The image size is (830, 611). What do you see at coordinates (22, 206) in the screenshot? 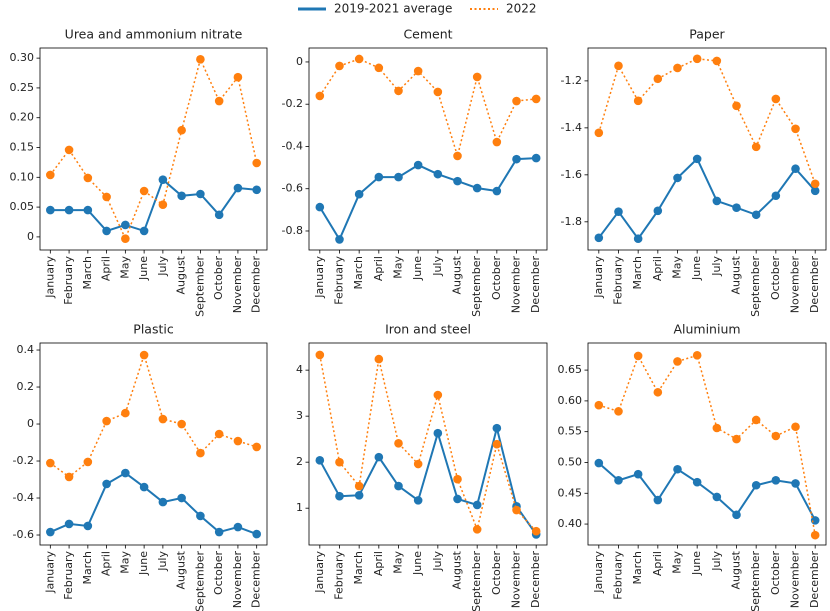
I see `y-tick-label: 0.05` at bounding box center [22, 206].